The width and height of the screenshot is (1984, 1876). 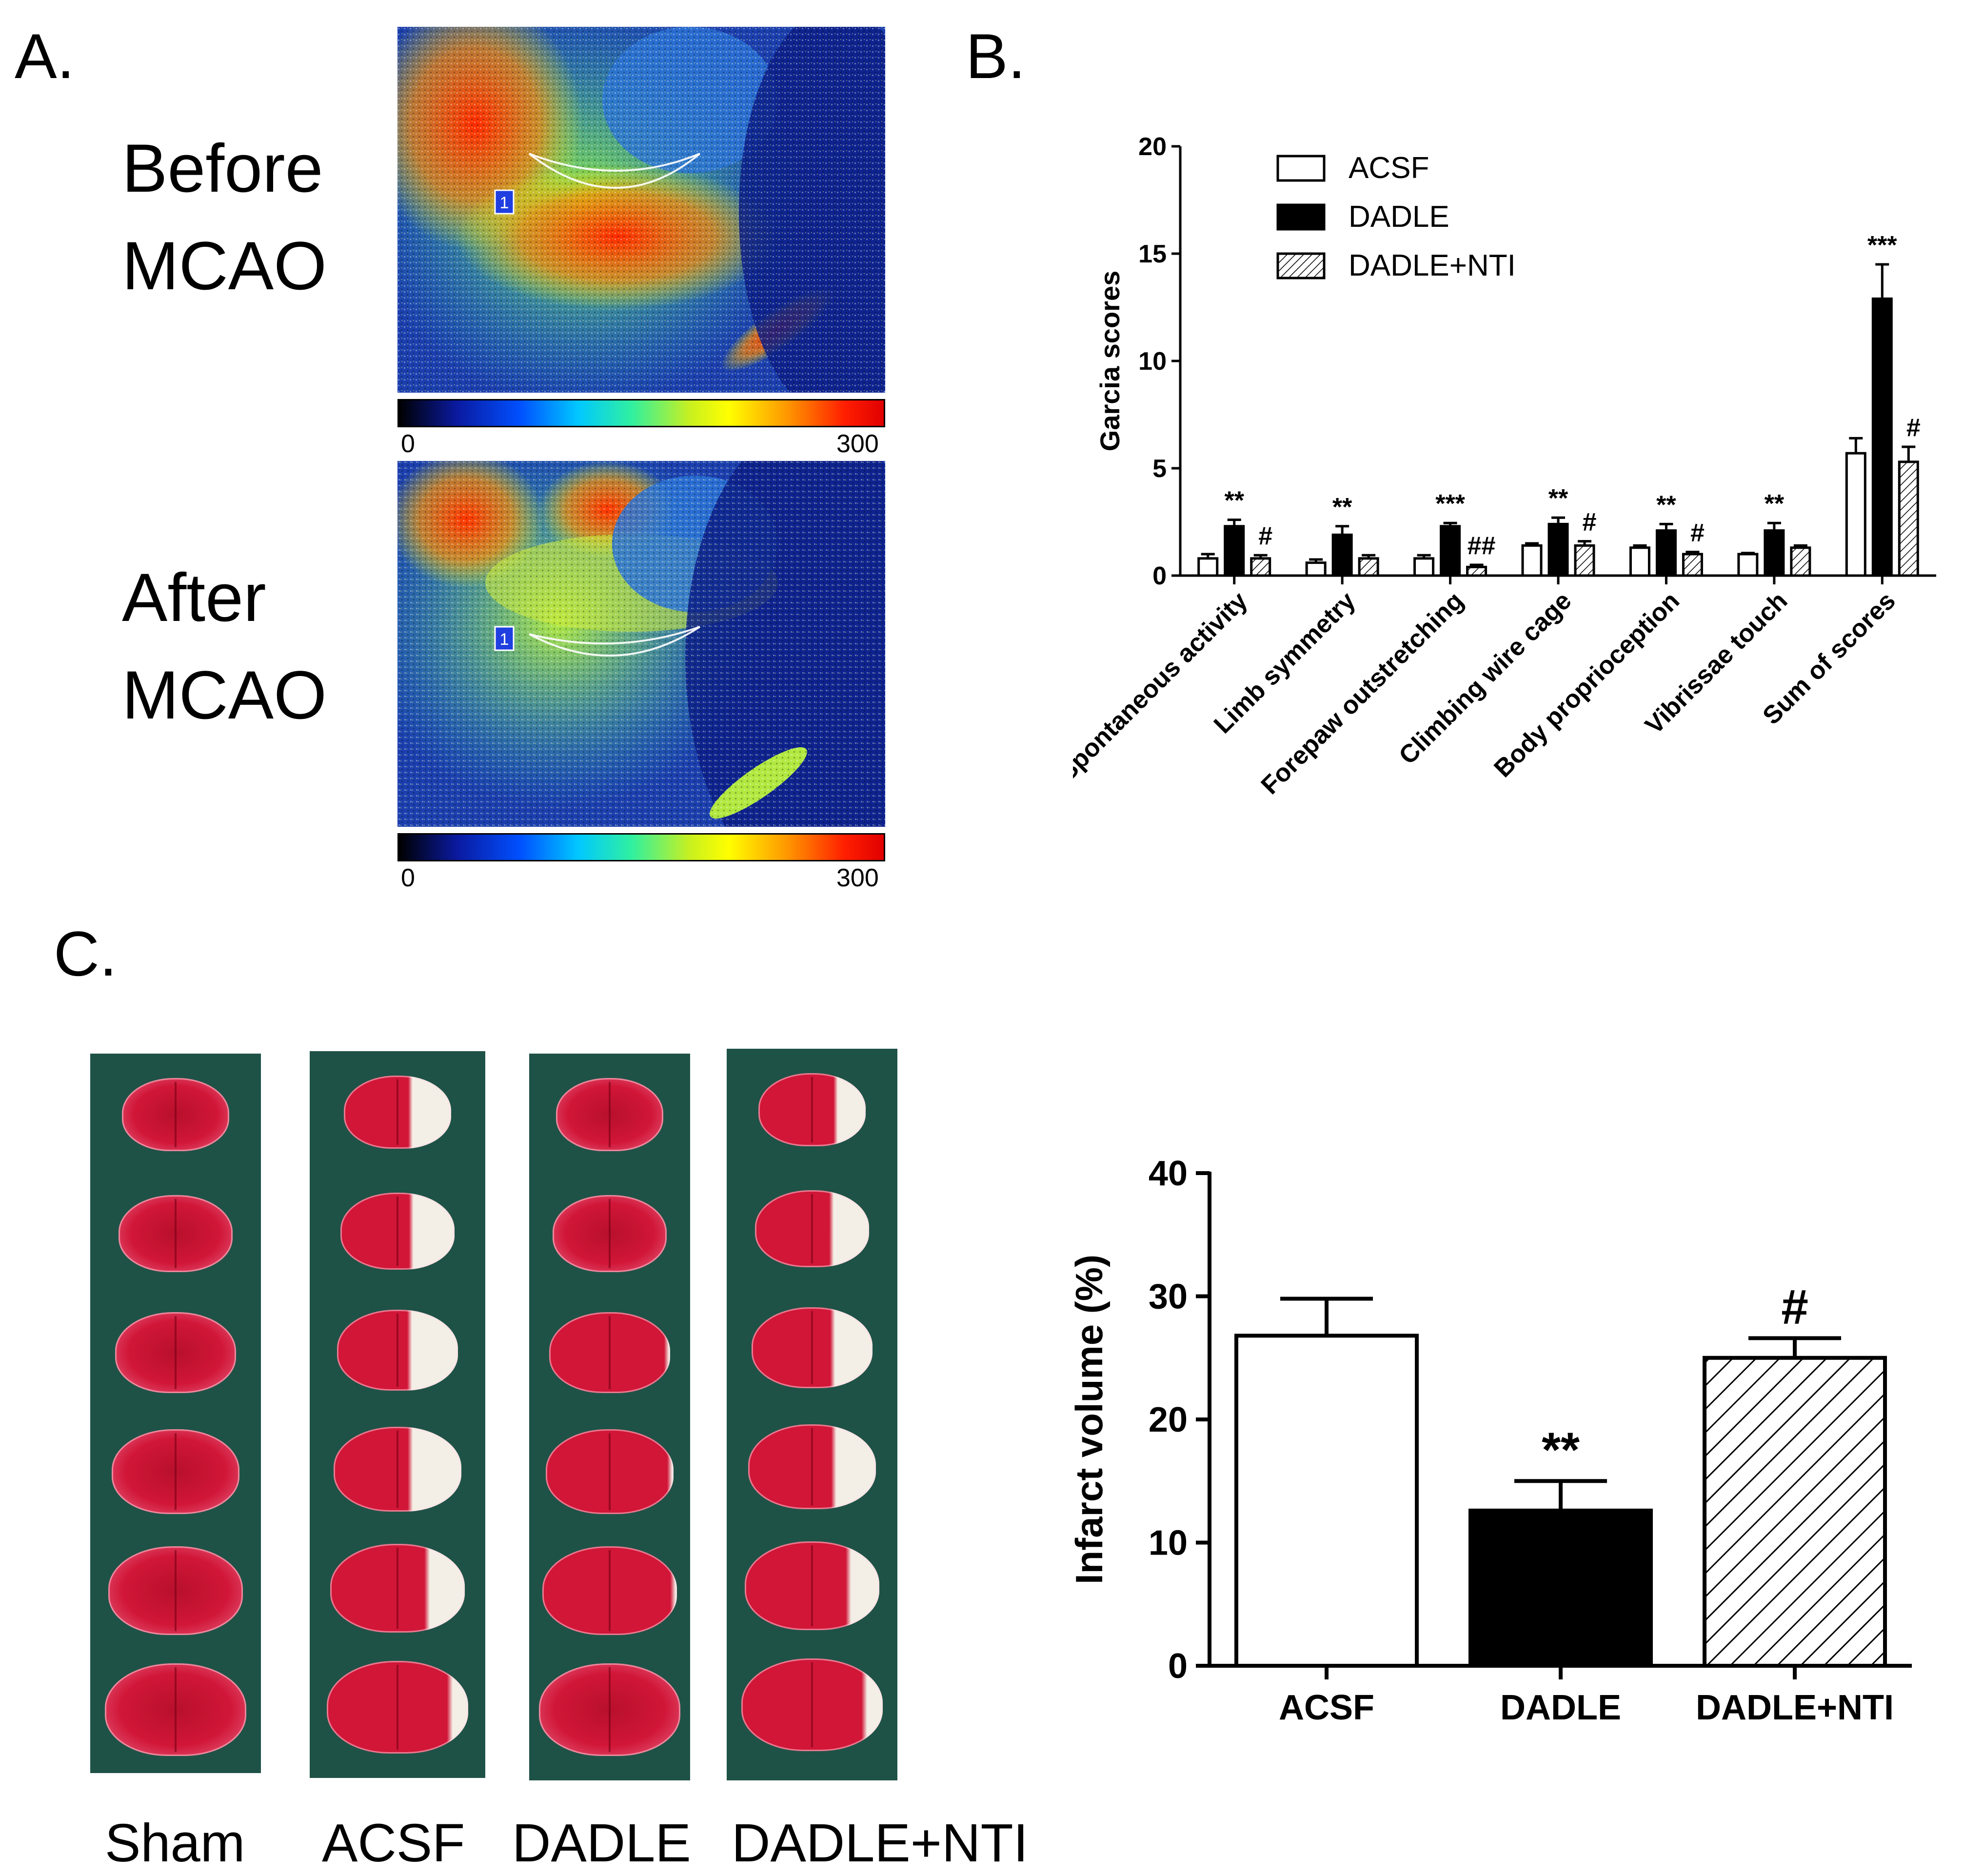 What do you see at coordinates (1301, 168) in the screenshot?
I see `legend-swatch-acsf` at bounding box center [1301, 168].